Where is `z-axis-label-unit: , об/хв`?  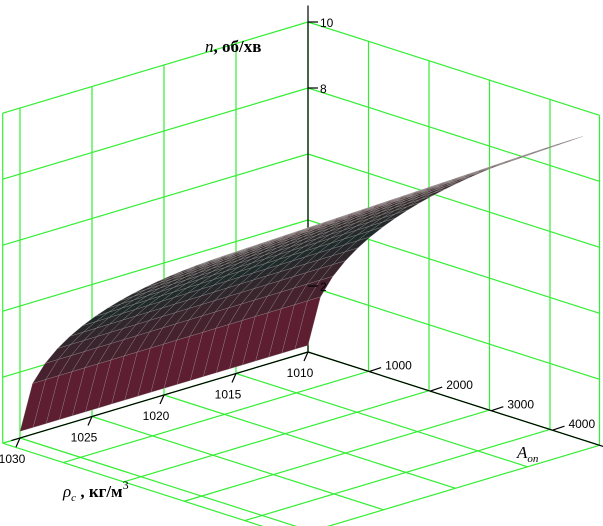
z-axis-label-unit: , об/хв is located at coordinates (238, 46).